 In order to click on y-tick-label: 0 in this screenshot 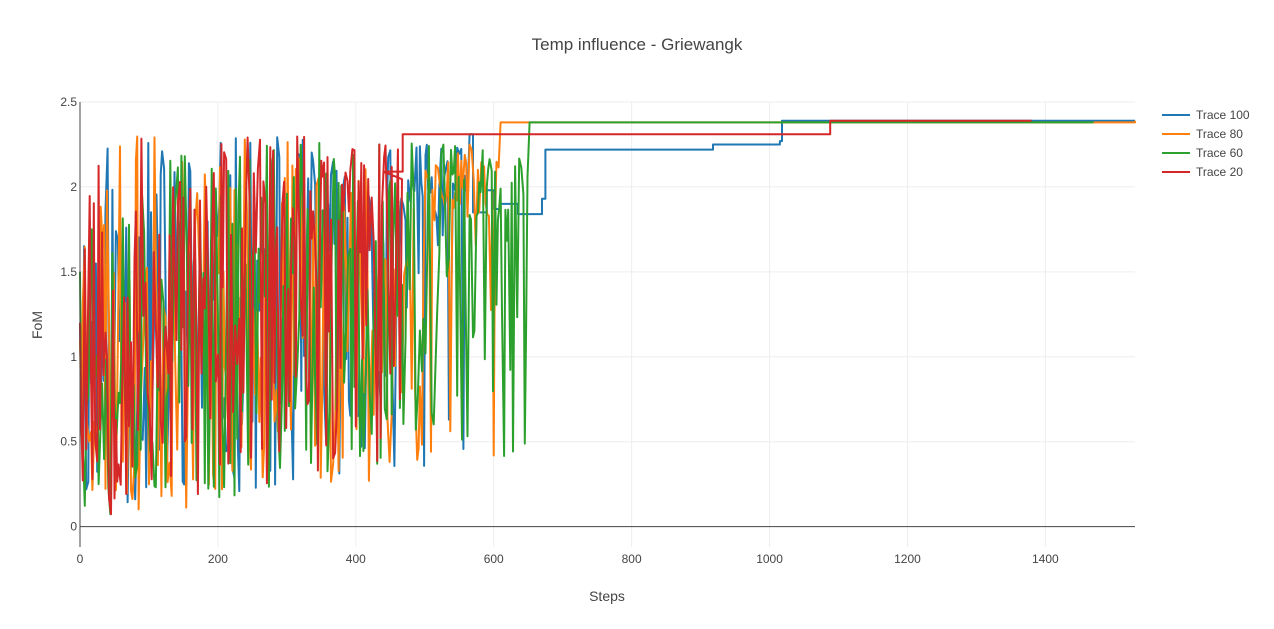, I will do `click(73, 527)`.